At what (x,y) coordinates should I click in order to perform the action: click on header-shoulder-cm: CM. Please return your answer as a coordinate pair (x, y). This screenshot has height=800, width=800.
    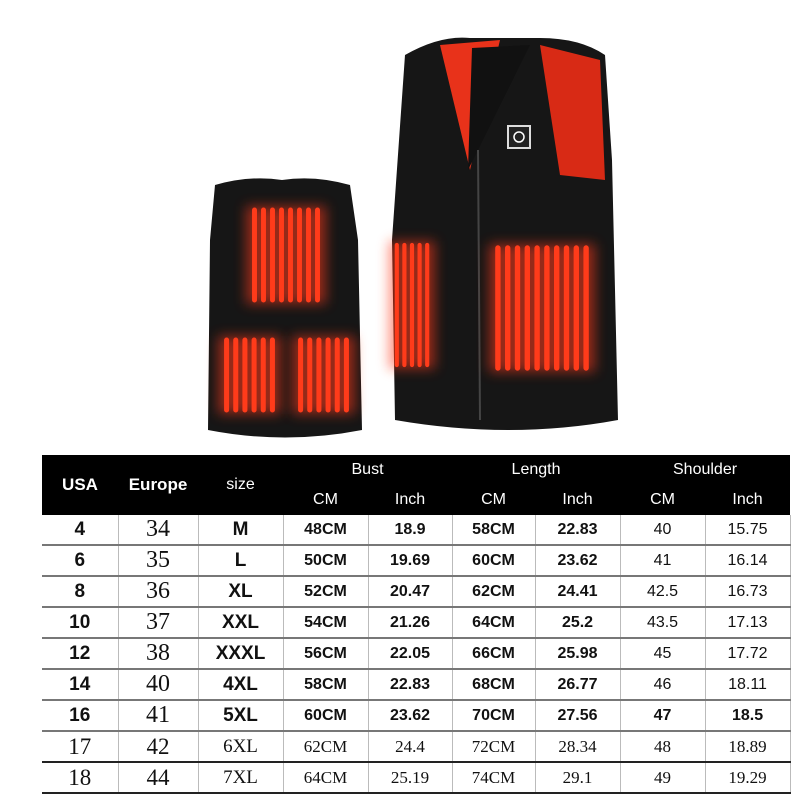
    Looking at the image, I should click on (663, 500).